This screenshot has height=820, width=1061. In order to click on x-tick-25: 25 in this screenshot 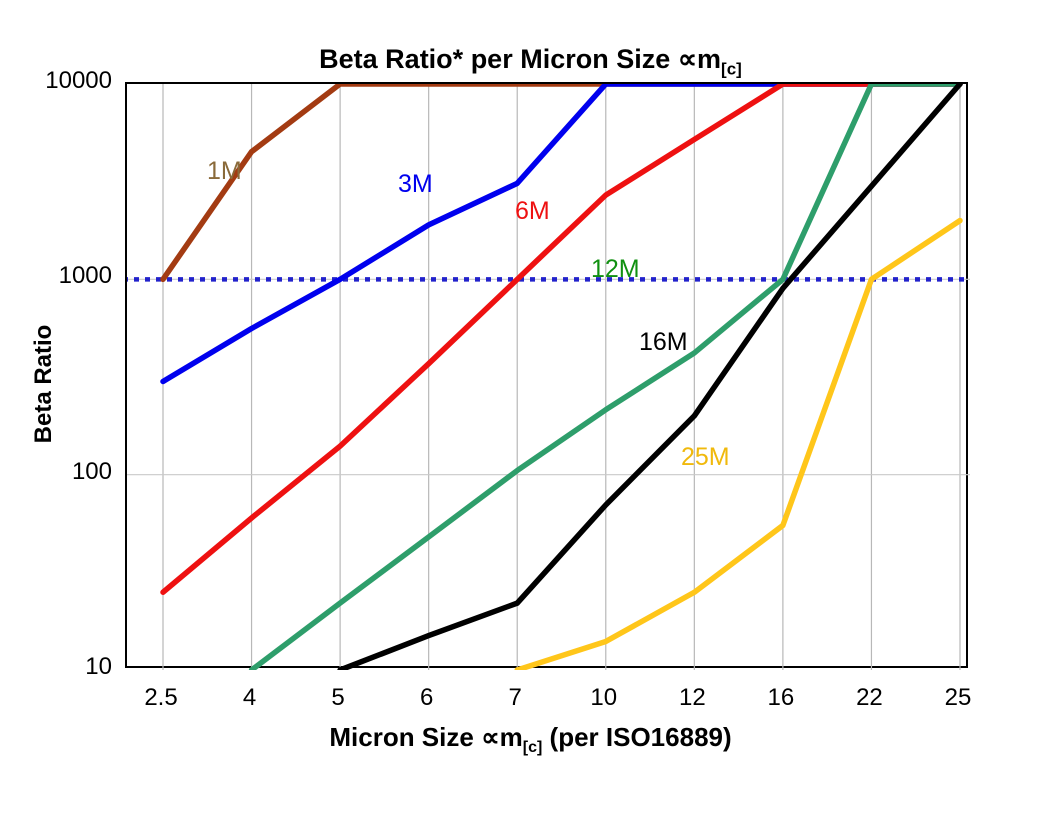, I will do `click(958, 697)`.